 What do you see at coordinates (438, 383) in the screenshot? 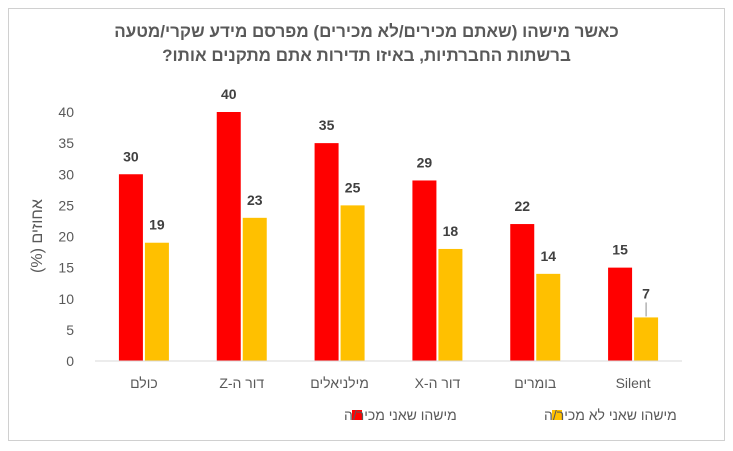
I see `x-tick-label: דור ה-X` at bounding box center [438, 383].